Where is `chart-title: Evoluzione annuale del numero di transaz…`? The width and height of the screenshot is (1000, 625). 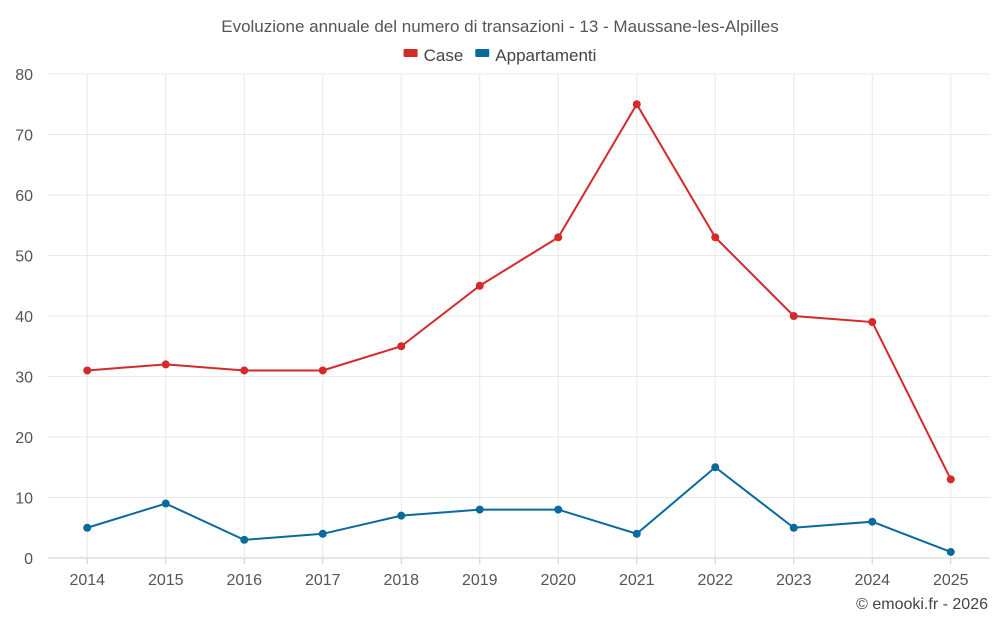
chart-title: Evoluzione annuale del numero di transaz… is located at coordinates (500, 26).